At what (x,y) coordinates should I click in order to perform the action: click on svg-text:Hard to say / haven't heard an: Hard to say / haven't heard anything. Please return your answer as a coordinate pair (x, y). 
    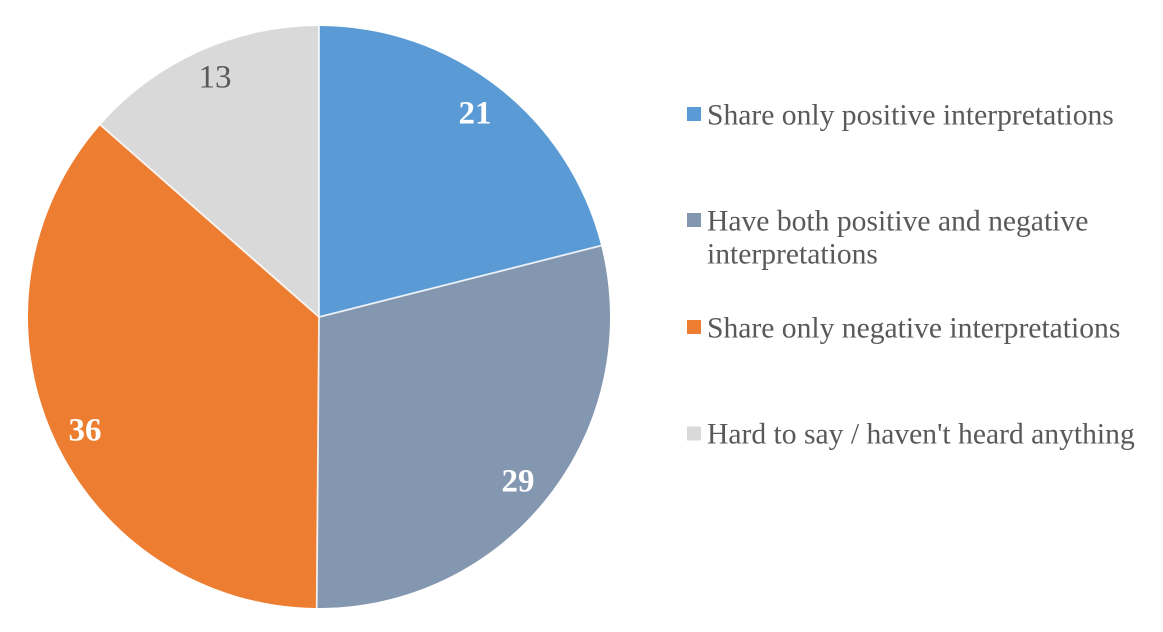
    Looking at the image, I should click on (921, 435).